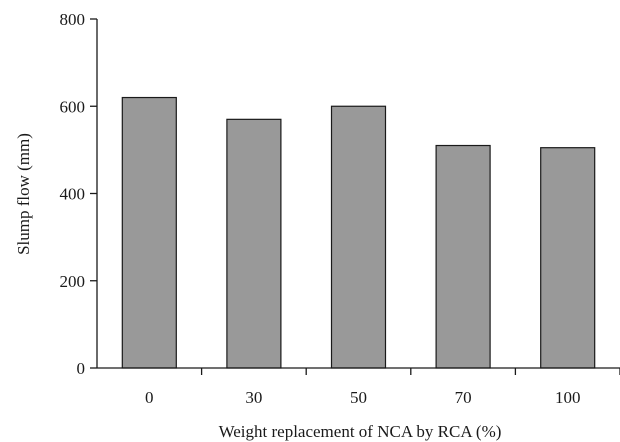  Describe the element at coordinates (360, 431) in the screenshot. I see `x-axis-title: Weight replacement of NCA by RCA (%)` at that location.